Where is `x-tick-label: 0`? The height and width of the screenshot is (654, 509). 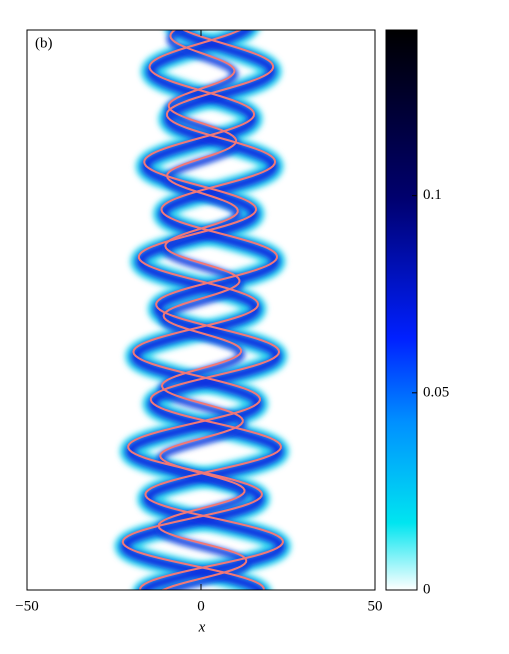 x-tick-label: 0 is located at coordinates (201, 606).